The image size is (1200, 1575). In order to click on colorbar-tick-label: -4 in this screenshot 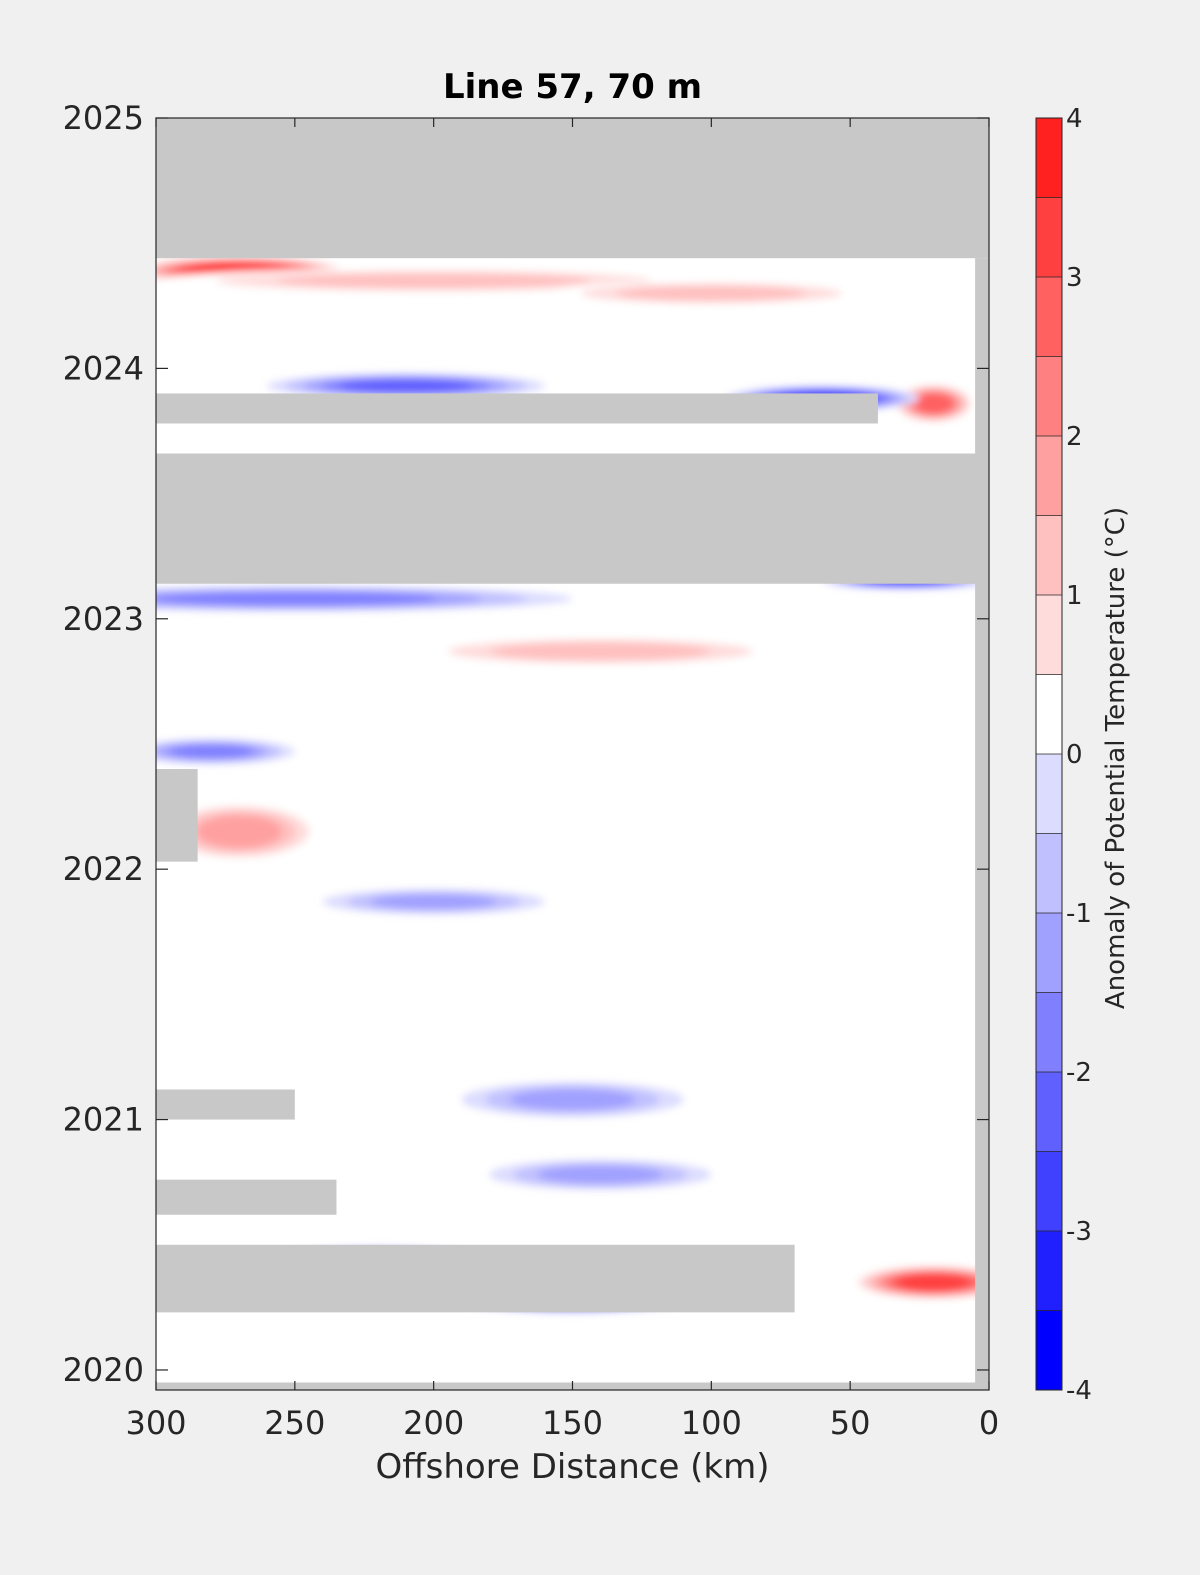, I will do `click(1079, 1391)`.